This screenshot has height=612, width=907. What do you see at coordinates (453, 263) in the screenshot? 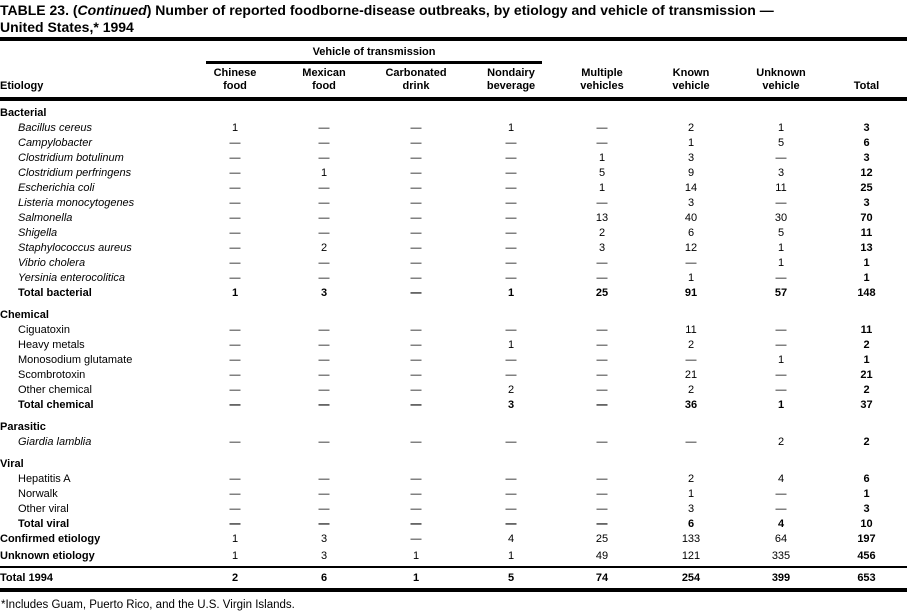
I see `row-vibrio-cholera: Vibrio cholera — — — — — — 1 1` at bounding box center [453, 263].